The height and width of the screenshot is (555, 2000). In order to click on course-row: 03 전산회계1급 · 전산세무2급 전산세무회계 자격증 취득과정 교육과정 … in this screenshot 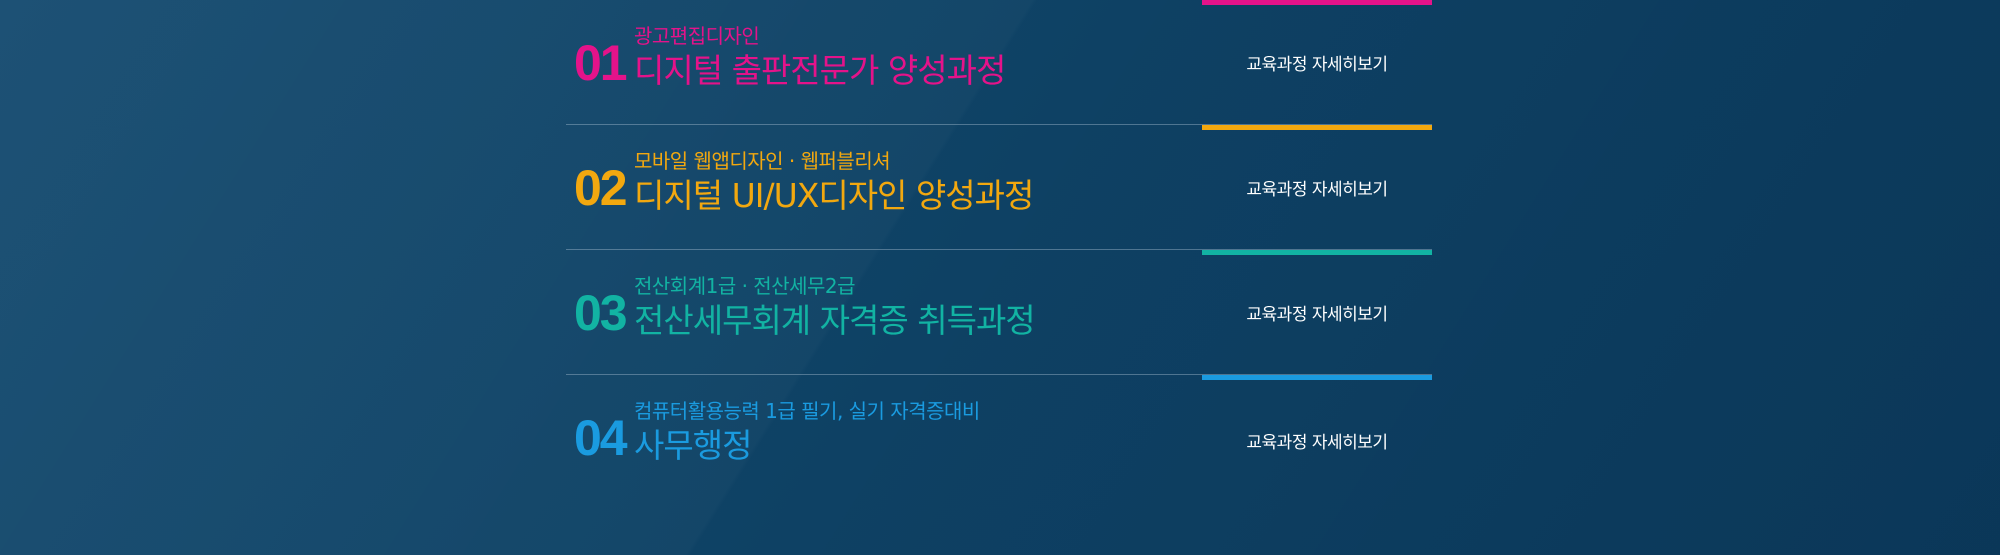, I will do `click(999, 312)`.